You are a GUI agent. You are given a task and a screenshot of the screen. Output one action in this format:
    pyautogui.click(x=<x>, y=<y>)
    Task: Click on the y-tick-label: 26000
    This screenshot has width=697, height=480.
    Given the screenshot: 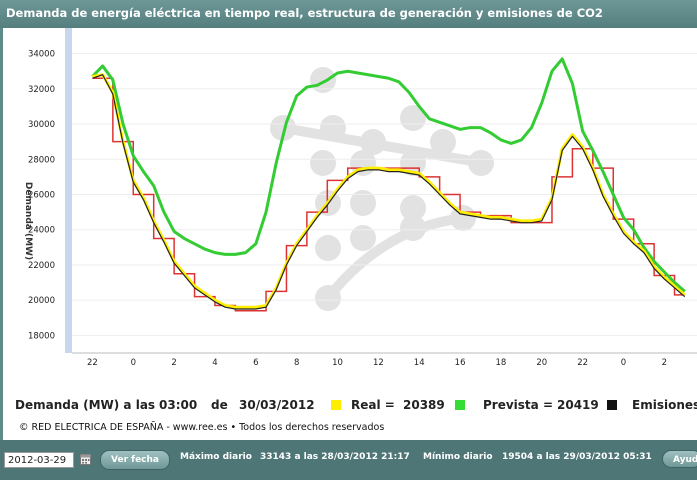 What is the action you would take?
    pyautogui.click(x=41, y=196)
    